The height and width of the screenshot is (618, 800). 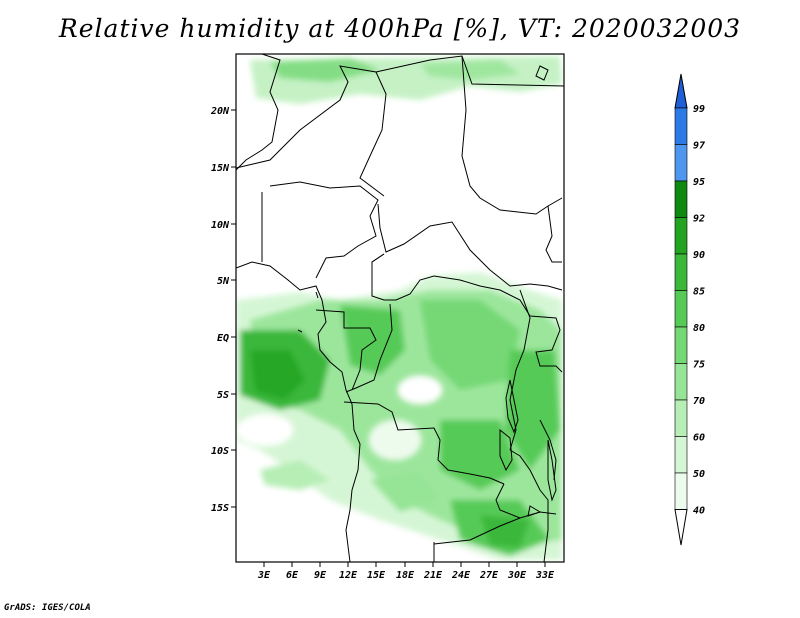 What do you see at coordinates (376, 575) in the screenshot?
I see `lon-label: 15E` at bounding box center [376, 575].